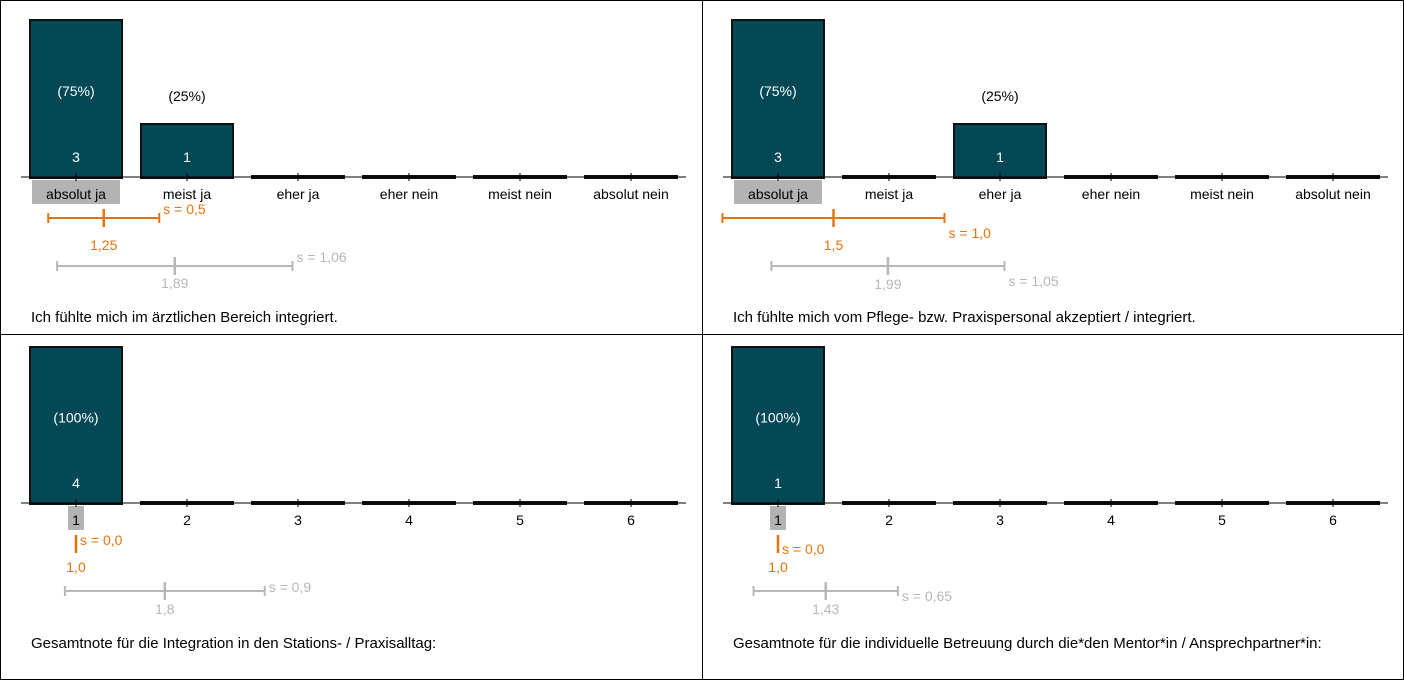 This screenshot has height=680, width=1404. I want to click on reference-stat: 1,99 s = 1,05, so click(914, 274).